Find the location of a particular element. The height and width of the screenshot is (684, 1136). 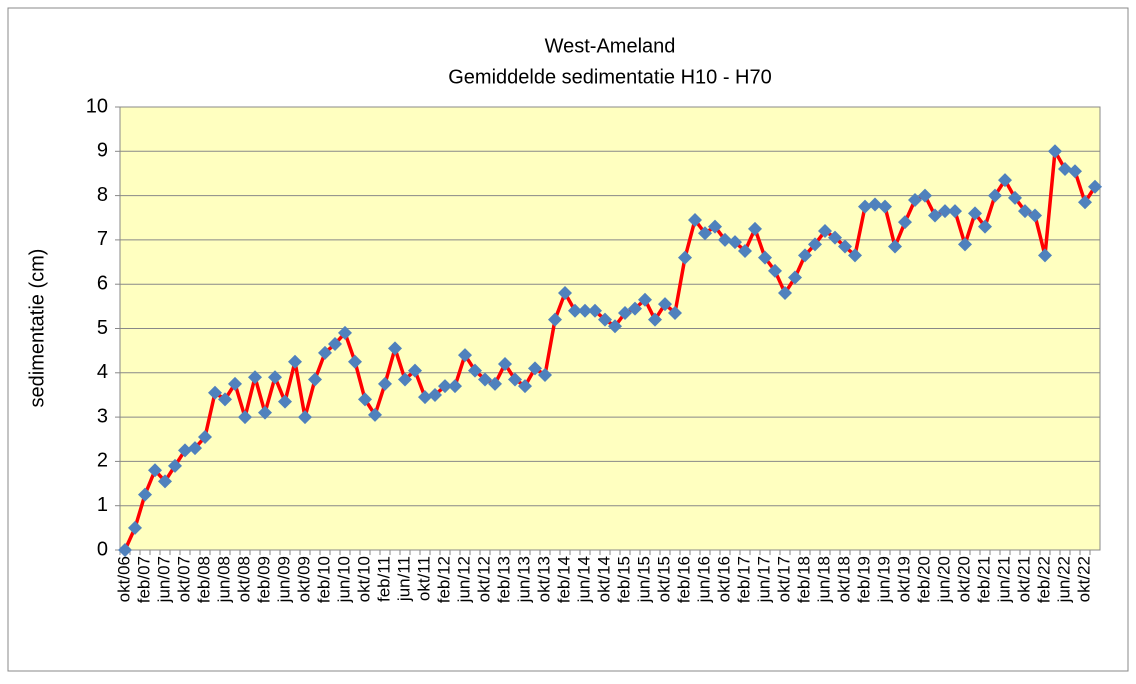

x-tick-label: okt/18 is located at coordinates (843, 579).